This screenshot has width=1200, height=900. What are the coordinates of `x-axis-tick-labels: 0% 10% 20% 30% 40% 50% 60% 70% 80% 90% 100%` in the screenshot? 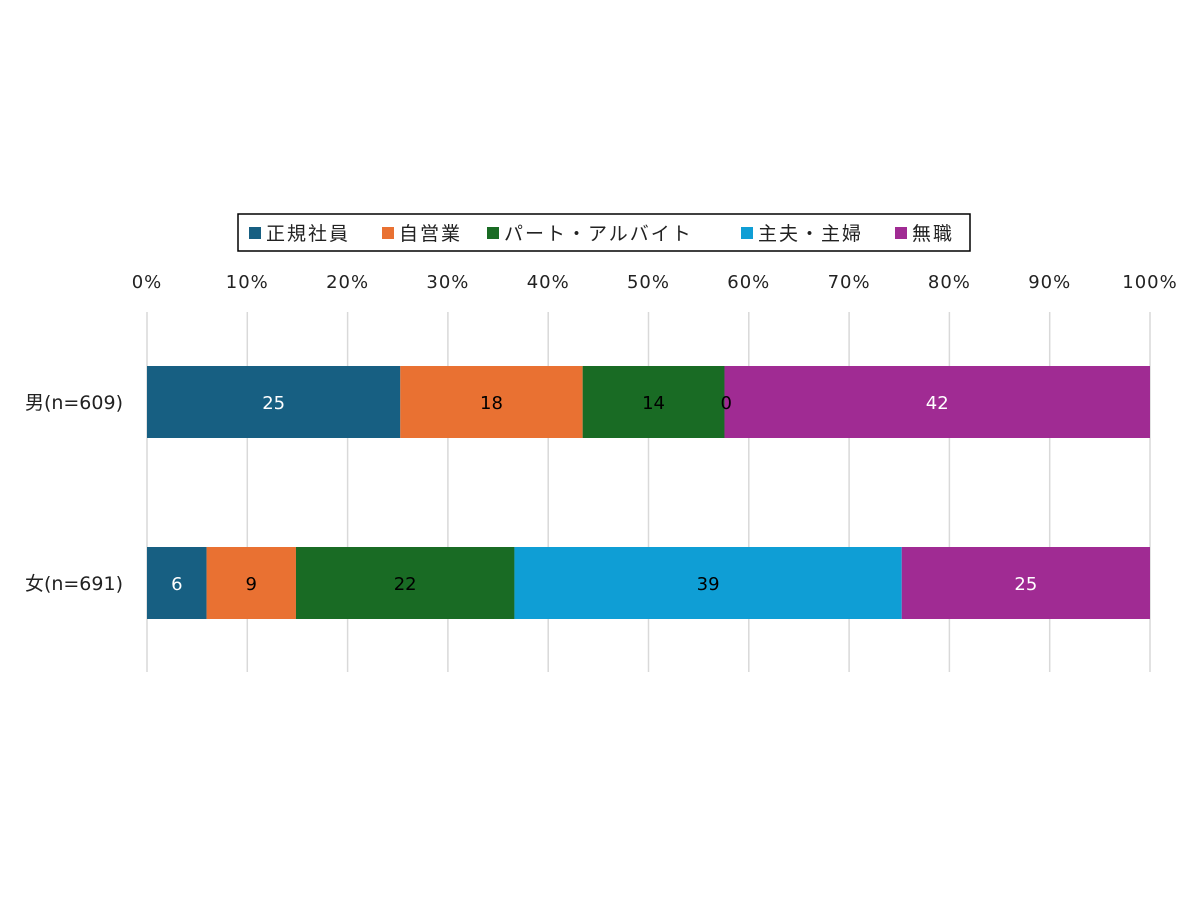 It's located at (654, 282).